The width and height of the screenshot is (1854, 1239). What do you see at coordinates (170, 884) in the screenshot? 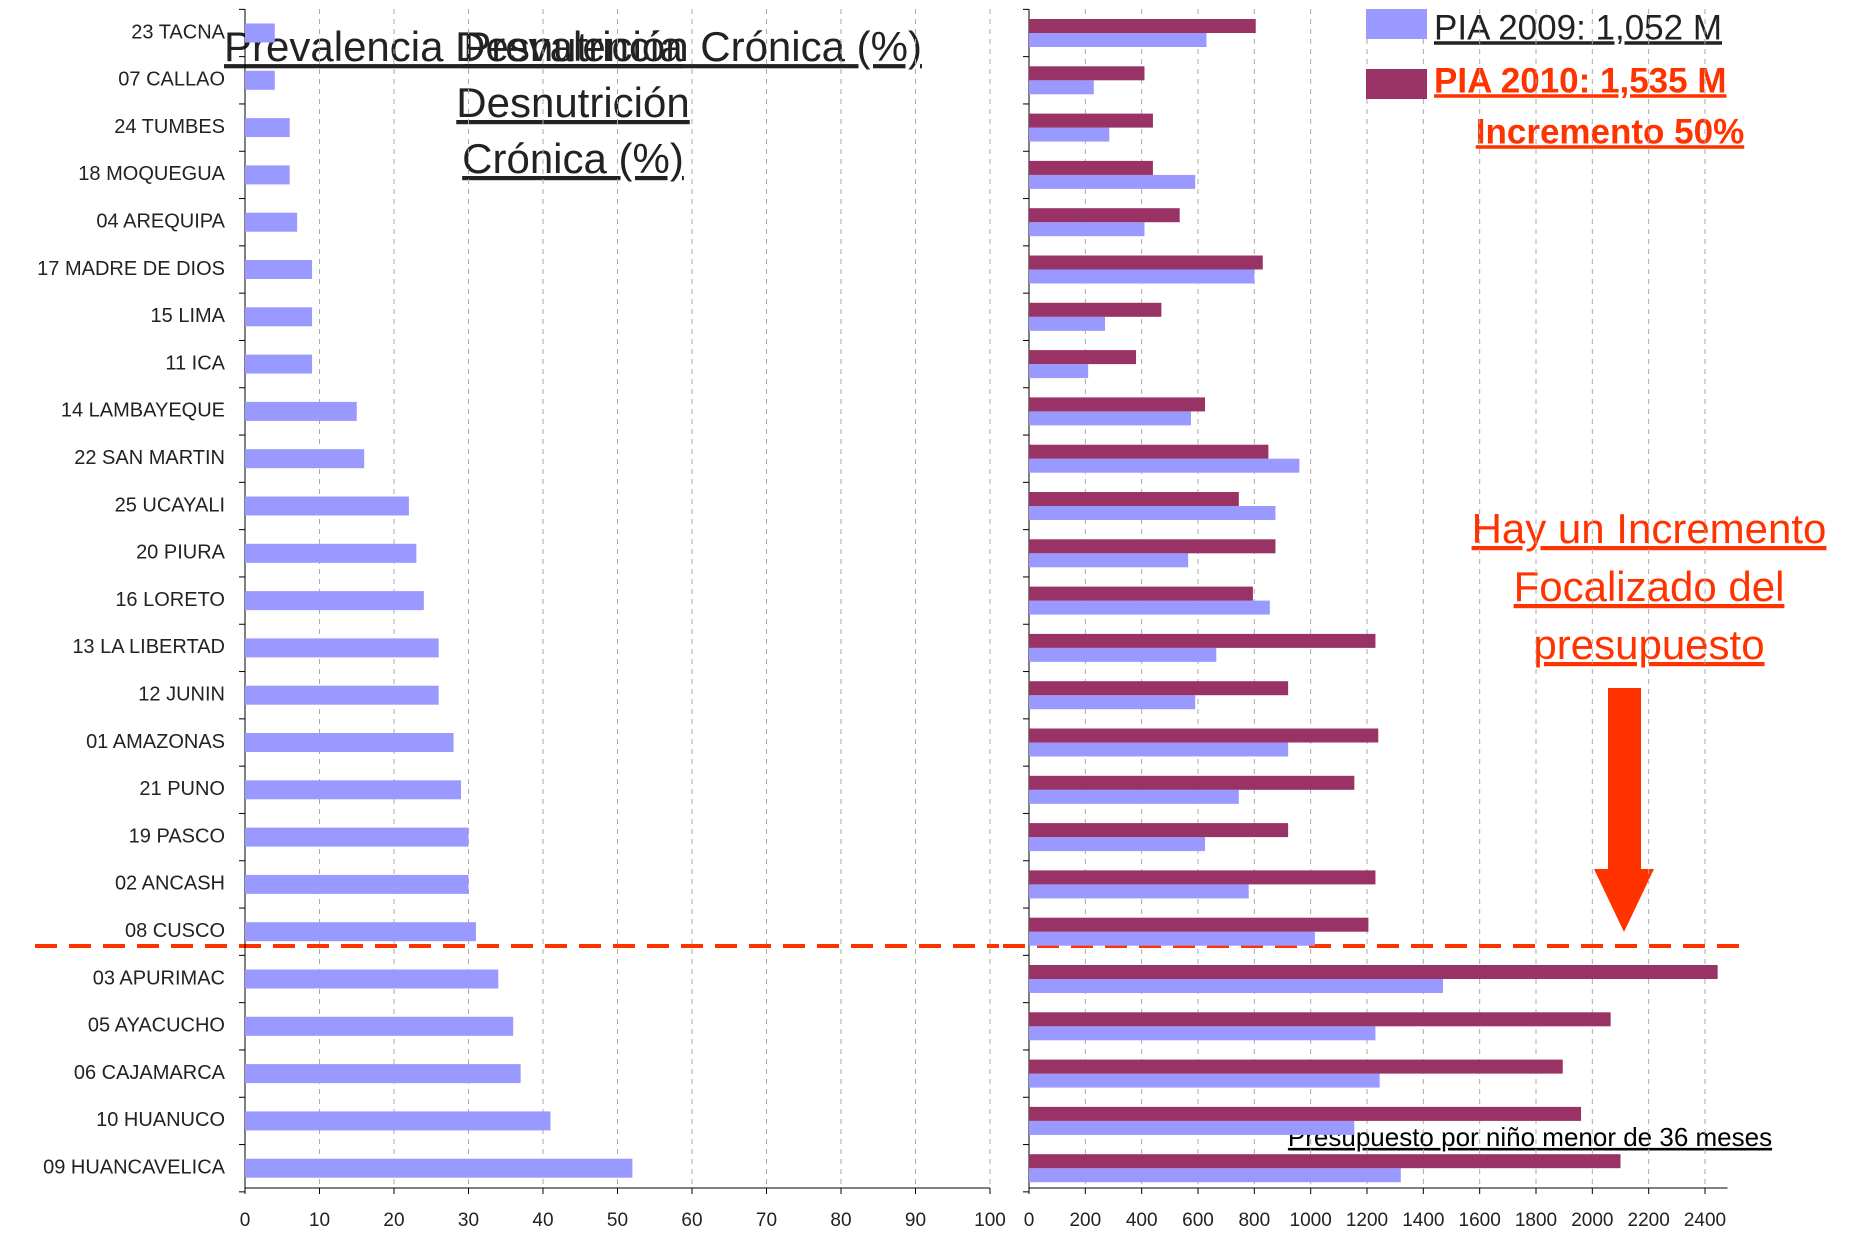
I see `y-tick-label: 02 ANCASH` at bounding box center [170, 884].